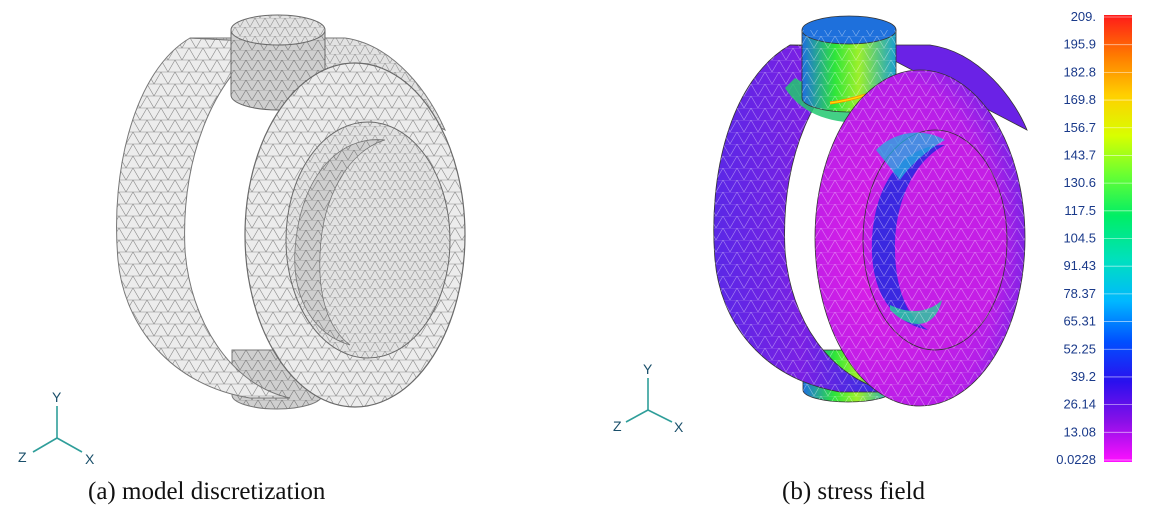 The image size is (1157, 510). Describe the element at coordinates (1079, 127) in the screenshot. I see `colorbar-label: 156.7` at that location.